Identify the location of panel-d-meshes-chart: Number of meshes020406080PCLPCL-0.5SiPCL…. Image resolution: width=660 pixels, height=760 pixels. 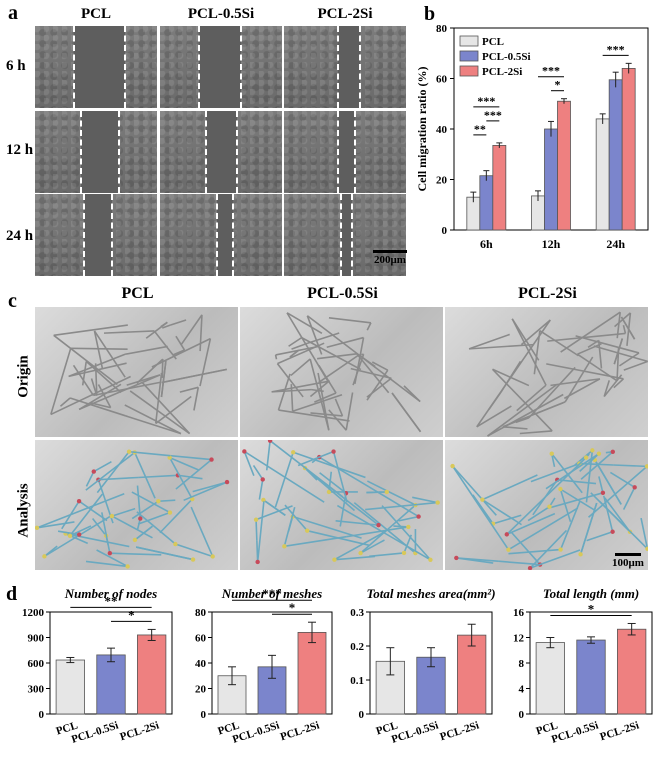
(264, 666).